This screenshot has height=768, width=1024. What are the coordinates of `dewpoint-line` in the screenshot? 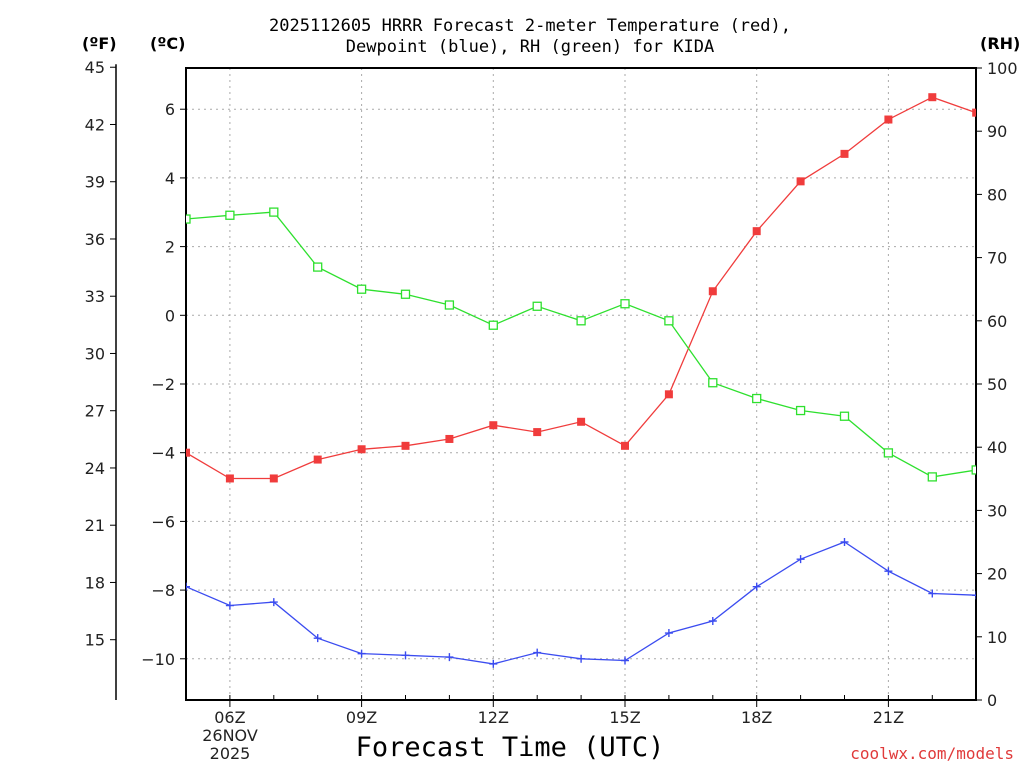 It's located at (581, 603).